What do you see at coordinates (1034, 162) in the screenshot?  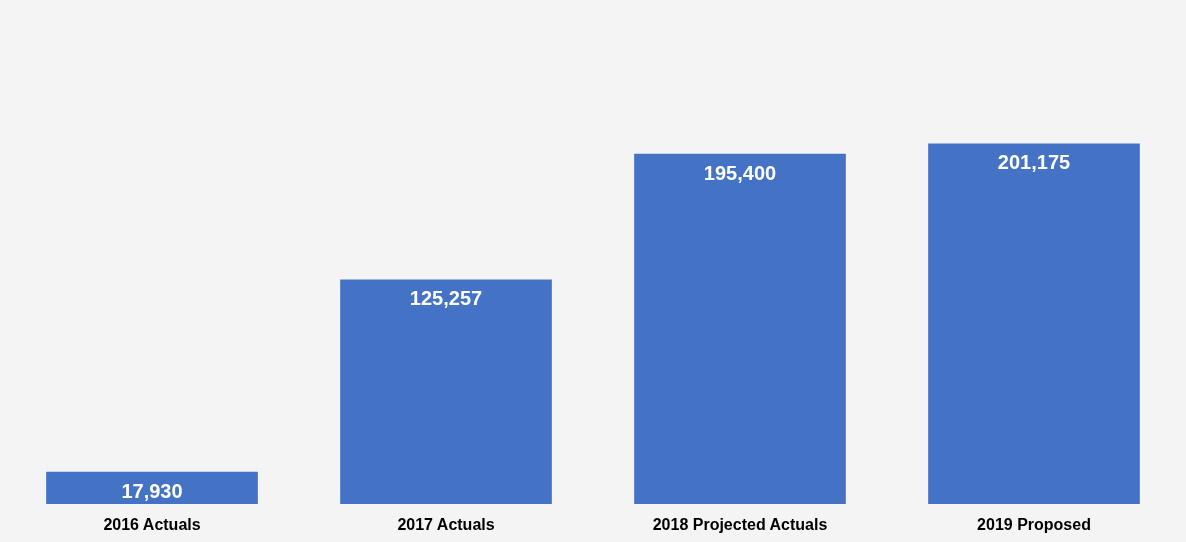 I see `data-label: 201,175` at bounding box center [1034, 162].